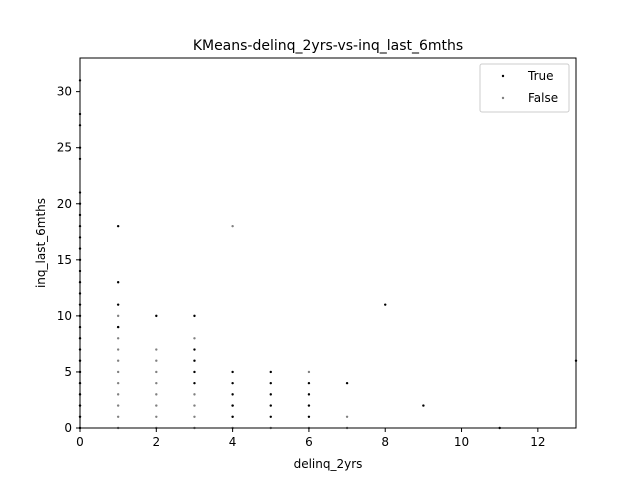  I want to click on x-tick-label: 2, so click(156, 442).